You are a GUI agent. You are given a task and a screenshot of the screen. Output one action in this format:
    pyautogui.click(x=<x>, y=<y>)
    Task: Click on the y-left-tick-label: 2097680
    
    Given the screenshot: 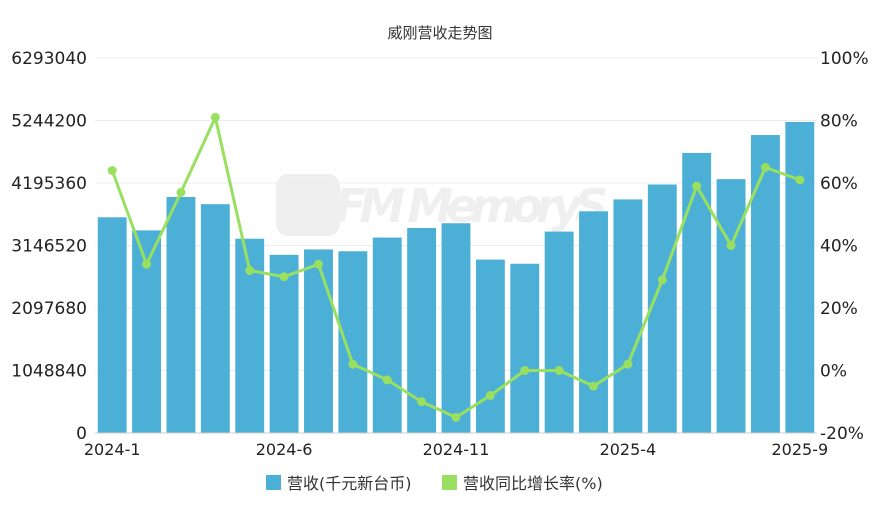 What is the action you would take?
    pyautogui.click(x=49, y=309)
    